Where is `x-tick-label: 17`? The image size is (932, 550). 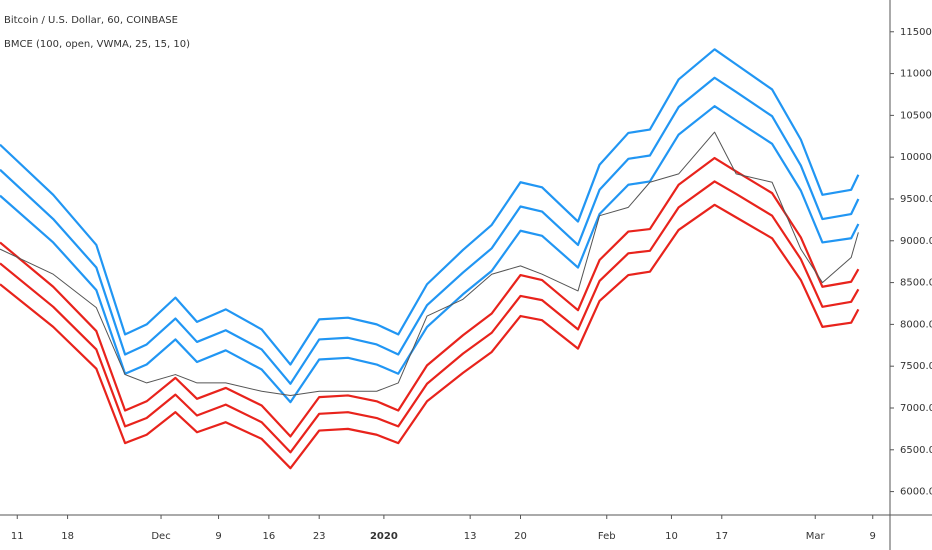
x-tick-label: 17 is located at coordinates (721, 536).